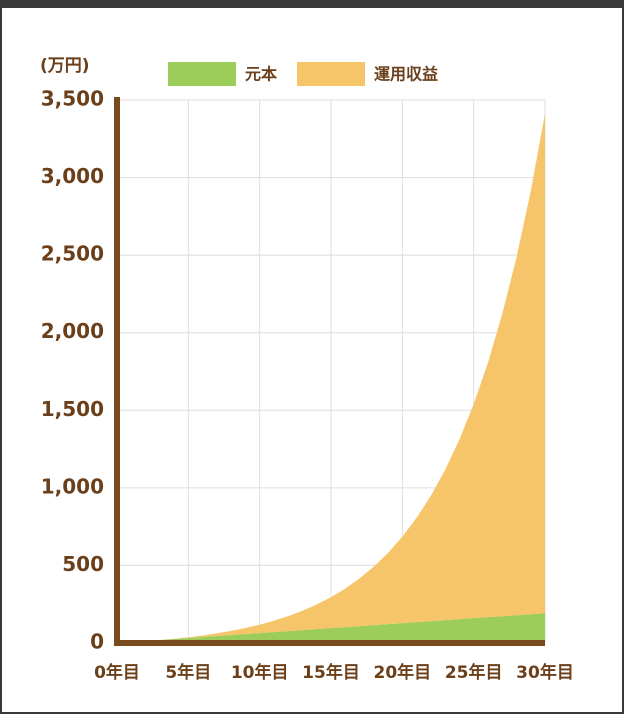  What do you see at coordinates (72, 331) in the screenshot?
I see `y-tick-label: 2,000` at bounding box center [72, 331].